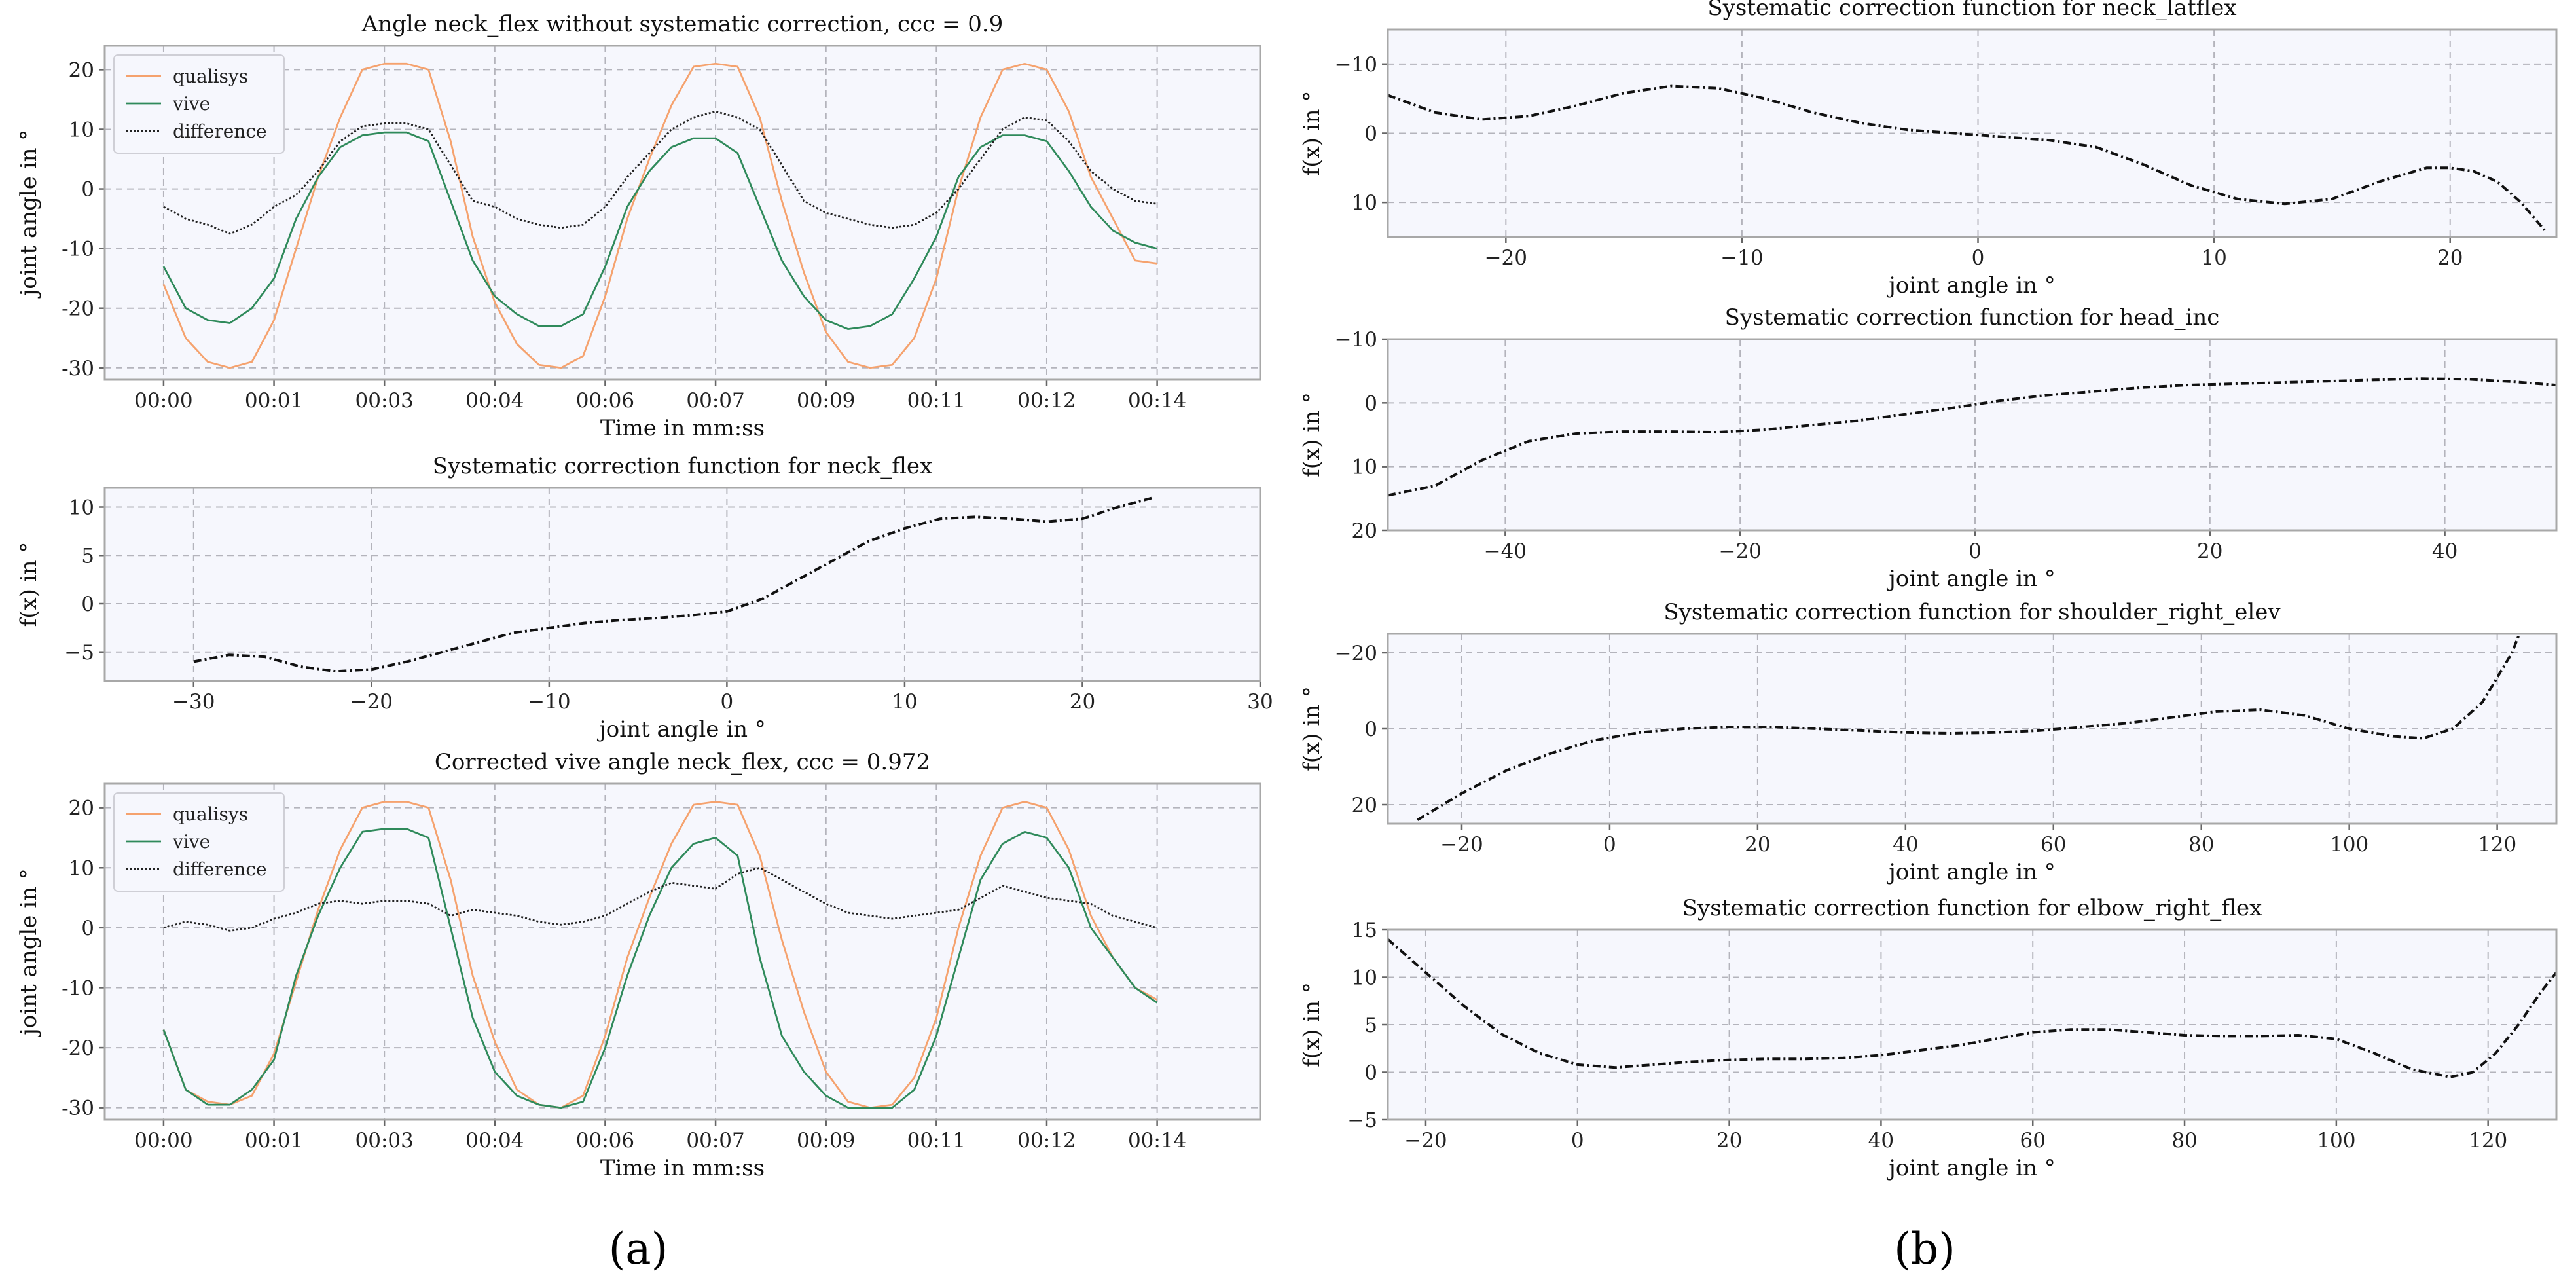  I want to click on x-tick-label: 120, so click(2497, 845).